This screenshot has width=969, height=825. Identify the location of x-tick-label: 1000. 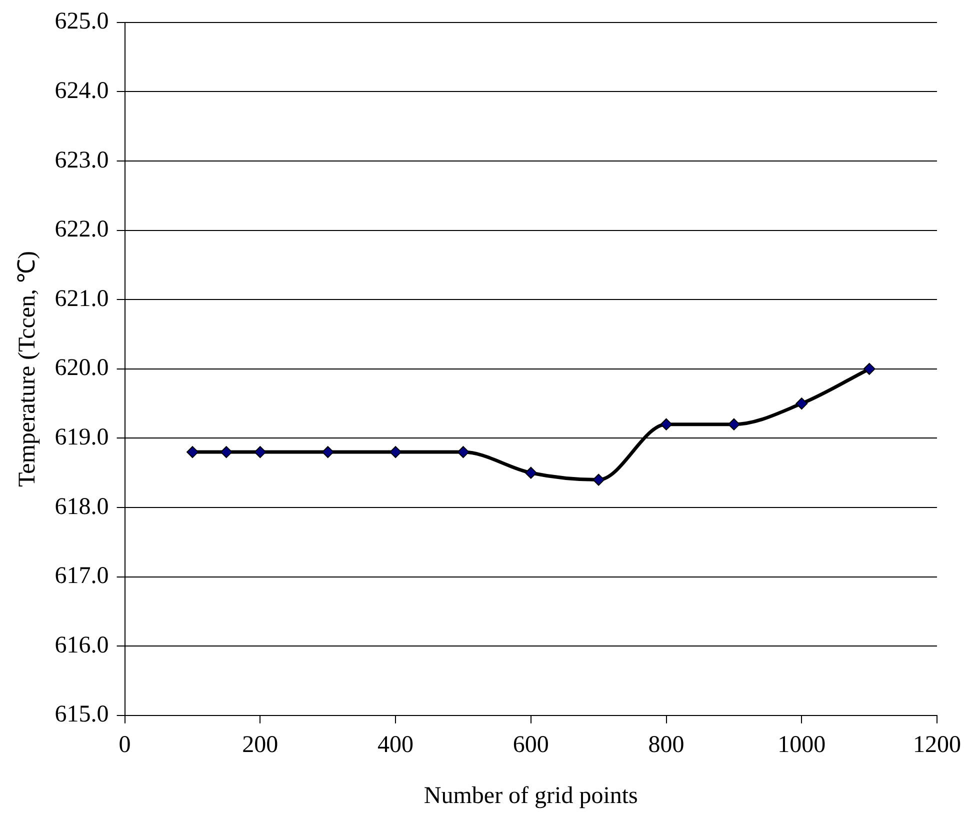
(802, 745).